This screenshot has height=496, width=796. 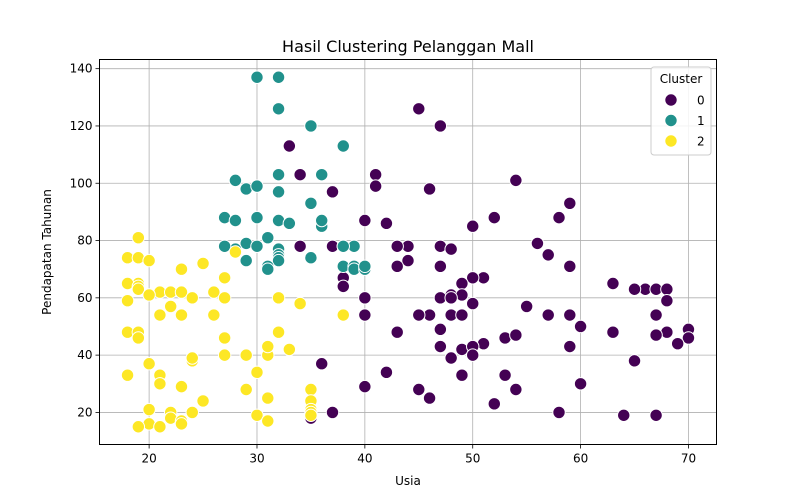 What do you see at coordinates (84, 412) in the screenshot?
I see `y-tick-label: 20` at bounding box center [84, 412].